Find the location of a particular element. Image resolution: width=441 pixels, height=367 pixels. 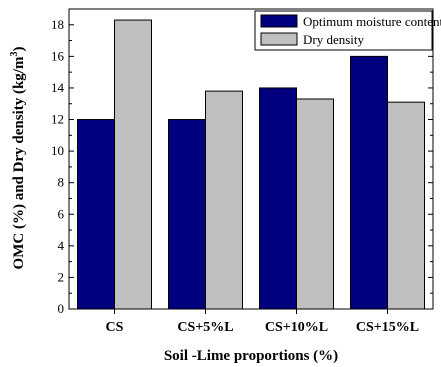

x-tick-label: CS+15%L is located at coordinates (387, 327).